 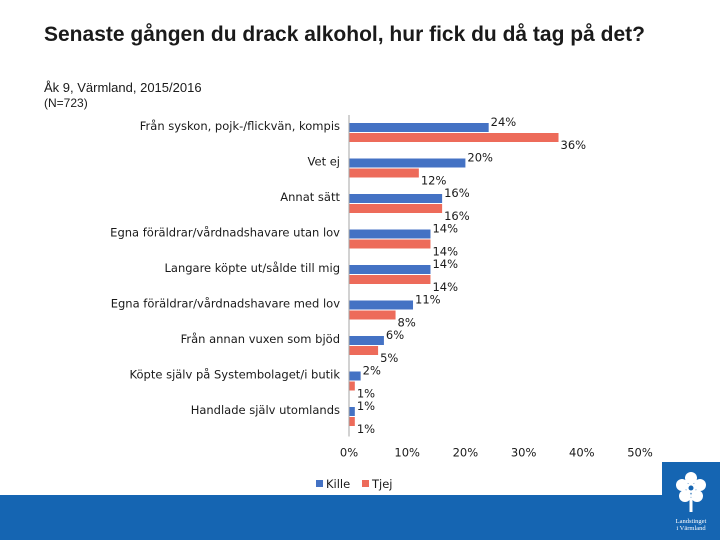 What do you see at coordinates (382, 484) in the screenshot?
I see `legend-label-tjej: Tjej` at bounding box center [382, 484].